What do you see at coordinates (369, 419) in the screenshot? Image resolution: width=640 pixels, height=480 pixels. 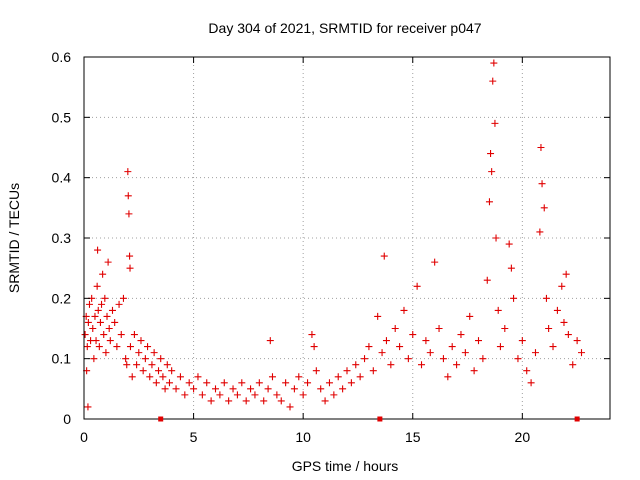 I see `axis-markers` at bounding box center [369, 419].